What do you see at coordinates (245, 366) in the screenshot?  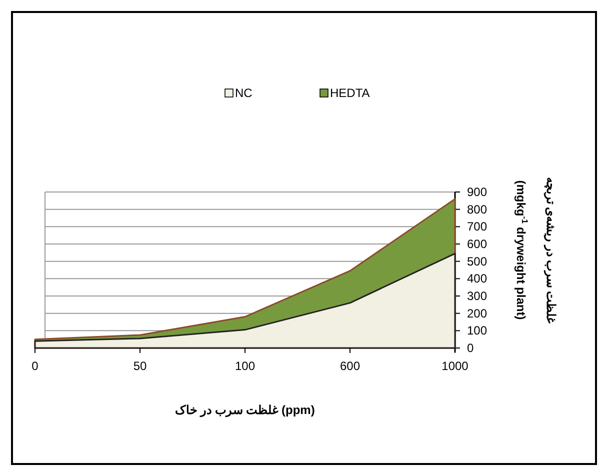 I see `x-tick-label: 100` at bounding box center [245, 366].